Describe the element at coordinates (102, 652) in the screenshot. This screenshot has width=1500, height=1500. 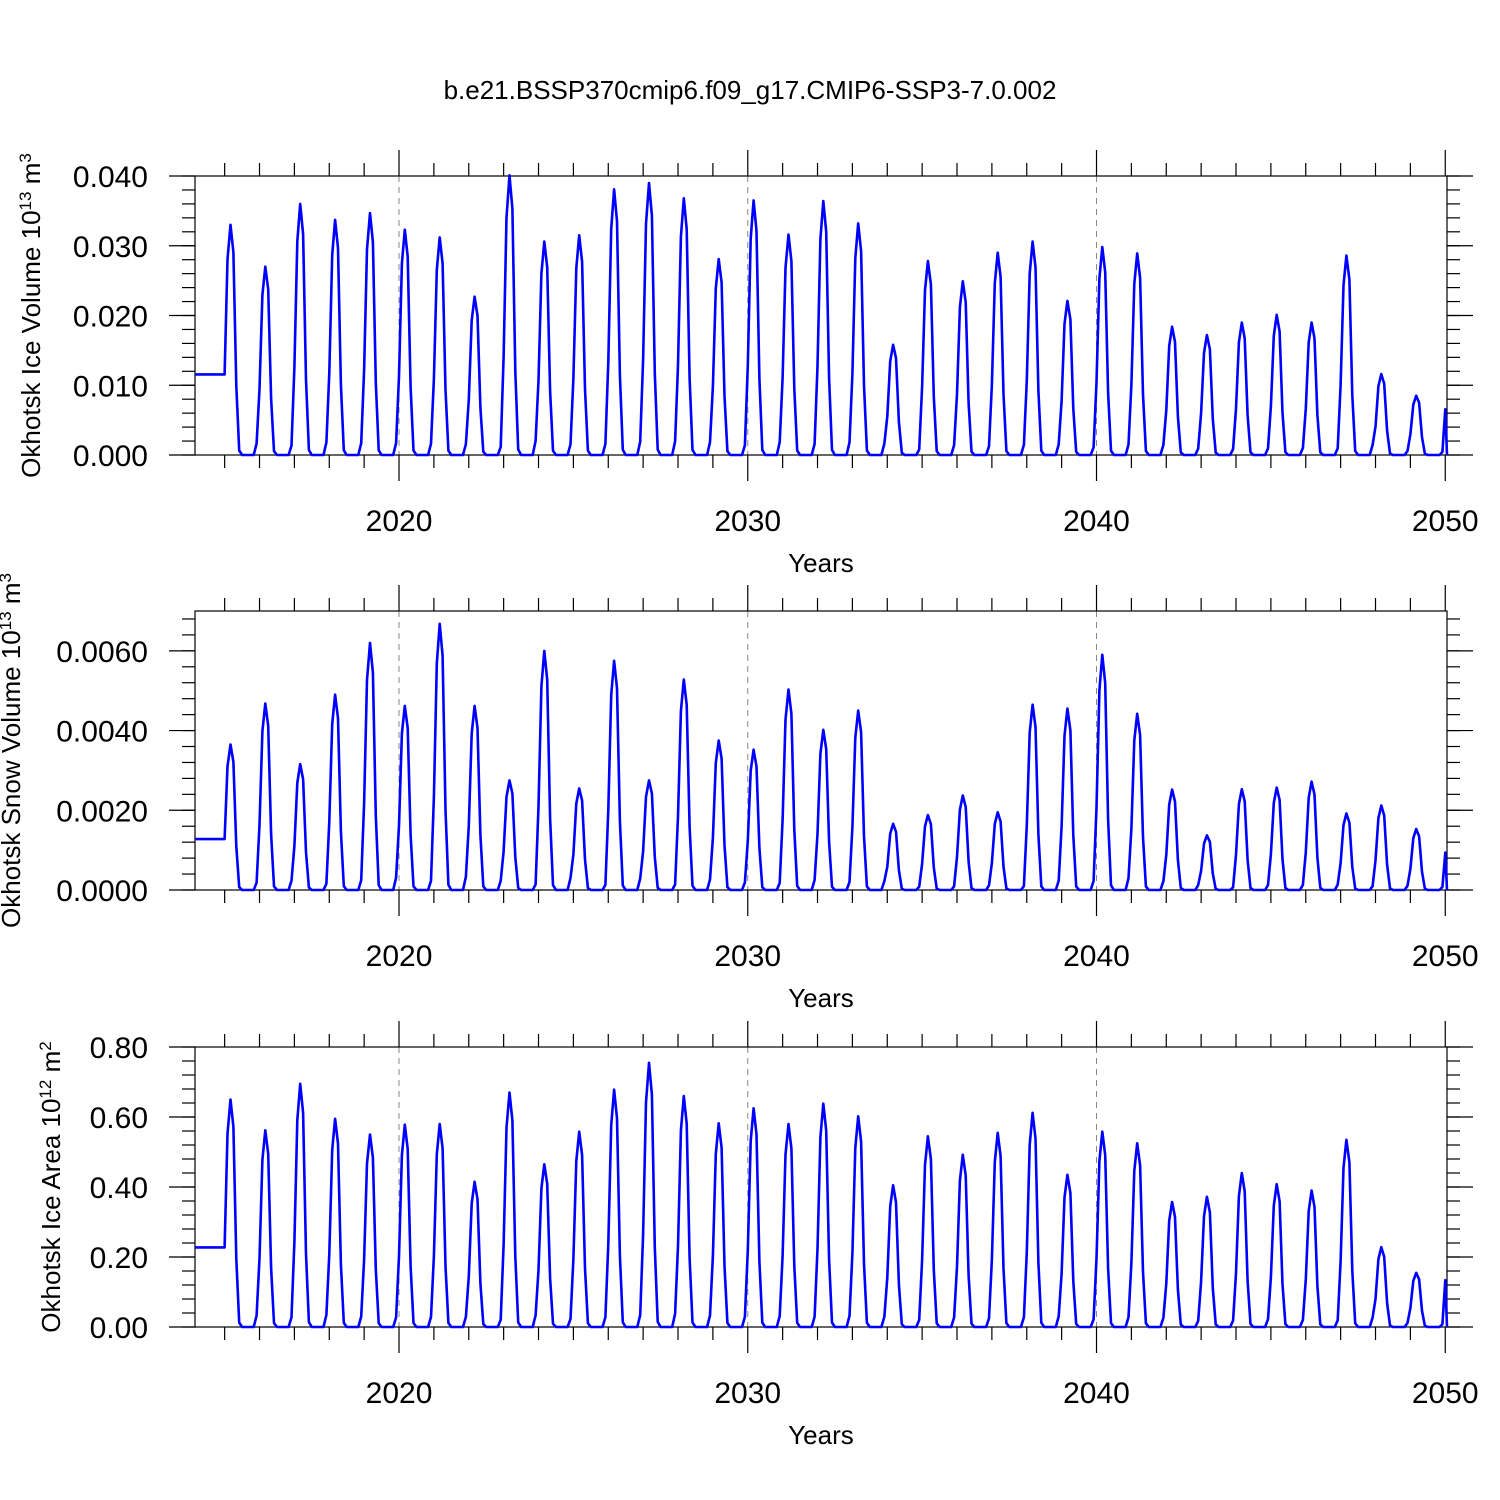
I see `y-tick-label: 0.0060` at that location.